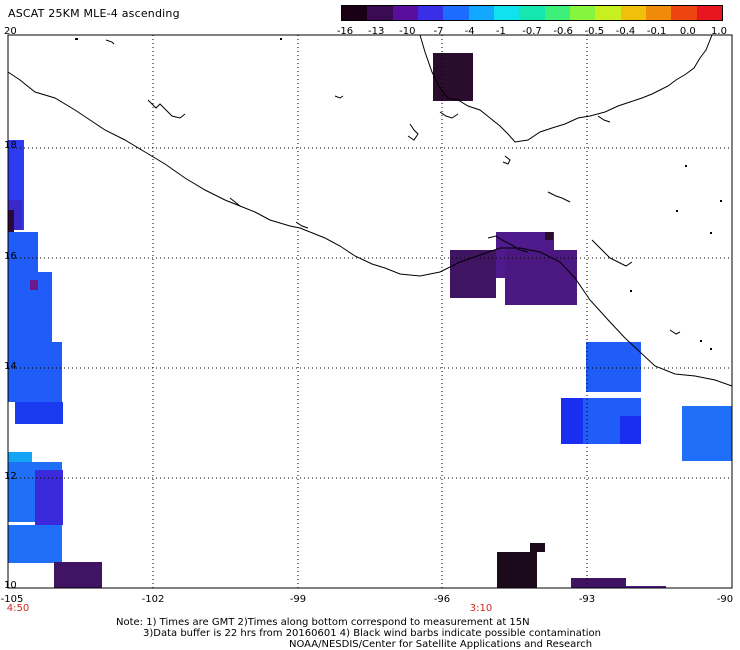  I want to click on lon-label-90: -90, so click(725, 599).